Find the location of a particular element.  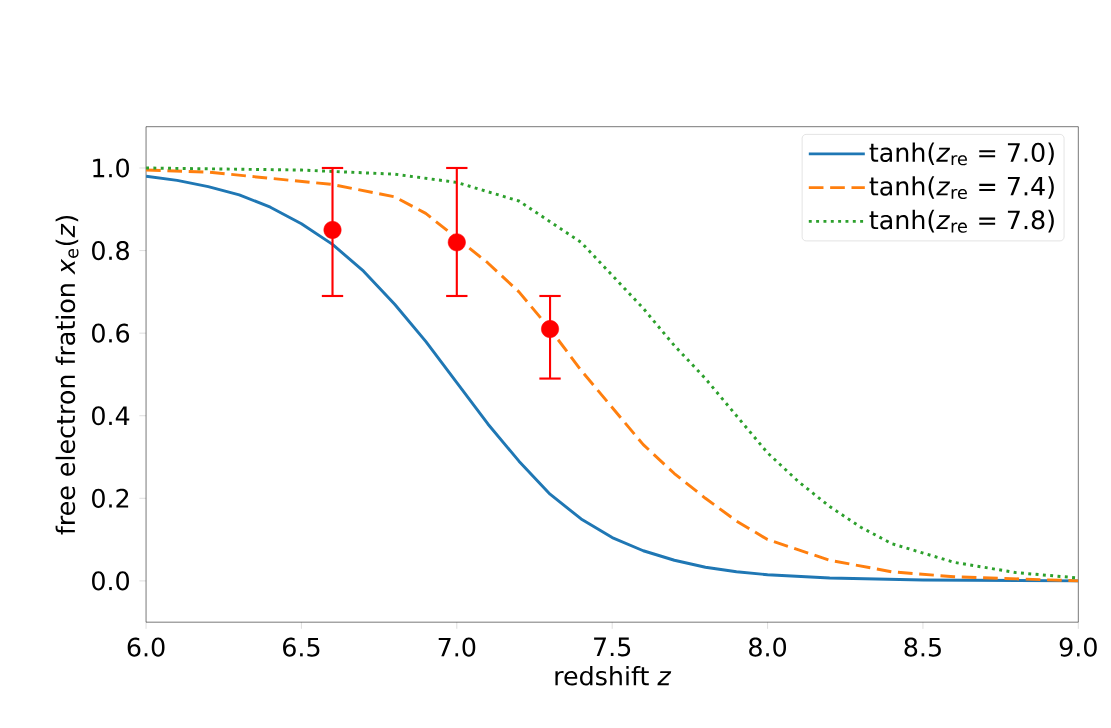

x-tick-label: 9.0 is located at coordinates (1078, 647).